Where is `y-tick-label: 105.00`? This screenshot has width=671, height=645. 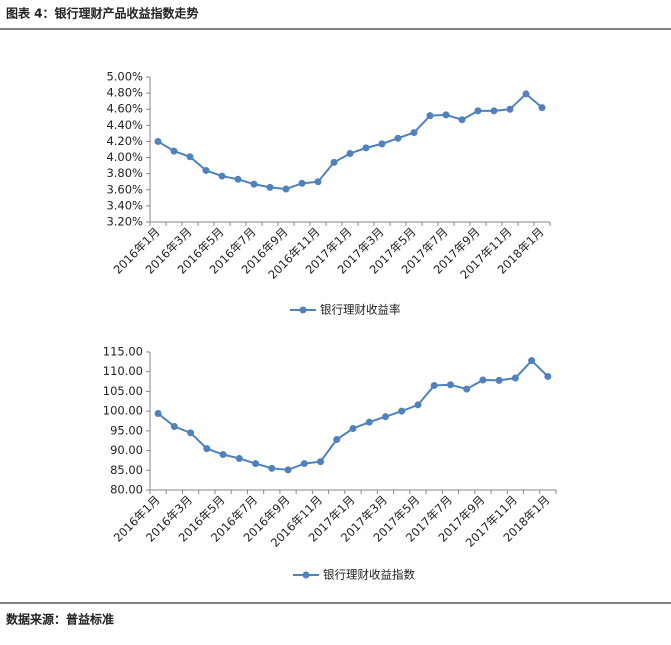 y-tick-label: 105.00 is located at coordinates (123, 391).